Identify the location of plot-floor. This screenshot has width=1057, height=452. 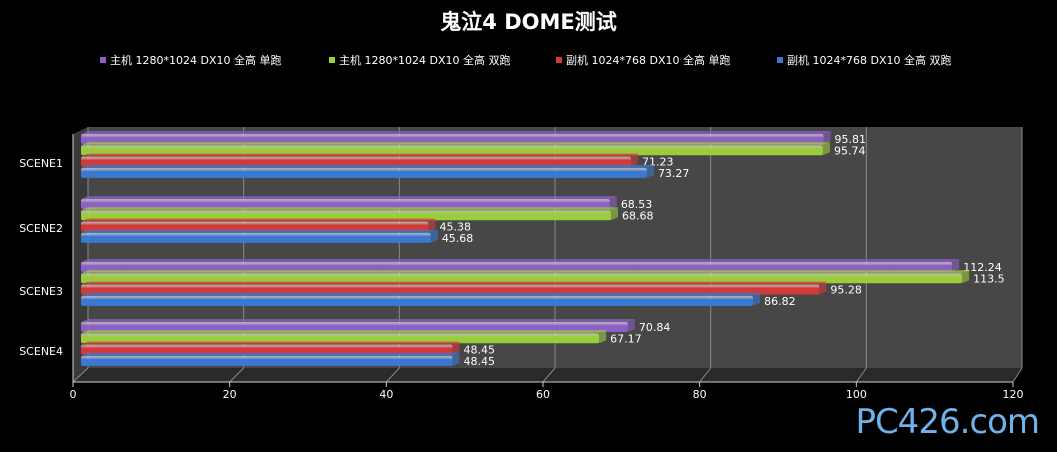
(547, 375).